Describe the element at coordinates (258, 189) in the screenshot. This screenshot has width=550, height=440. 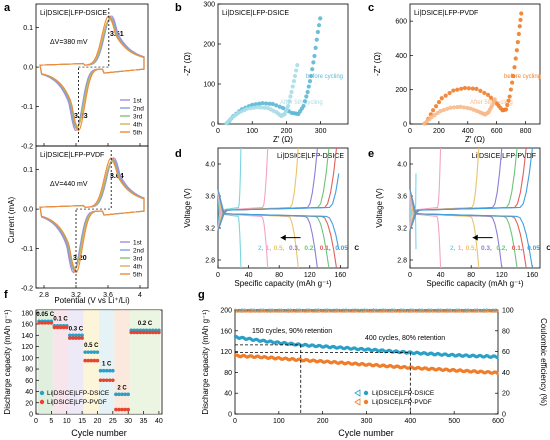
I see `charge-curve-0.5` at that location.